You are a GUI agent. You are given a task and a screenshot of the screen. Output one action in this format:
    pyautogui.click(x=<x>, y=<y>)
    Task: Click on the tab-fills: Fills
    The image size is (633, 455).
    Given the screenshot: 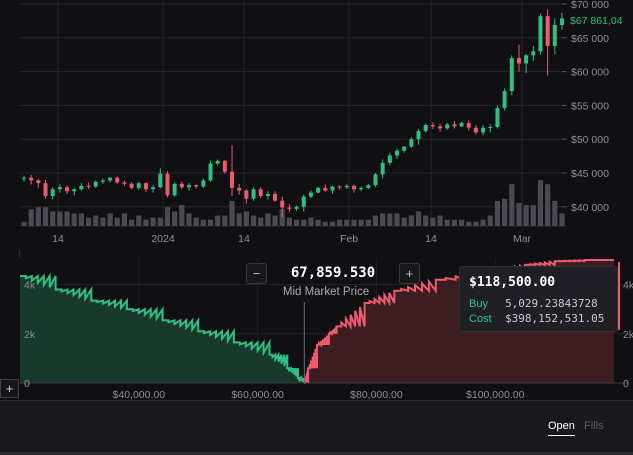 What is the action you would take?
    pyautogui.click(x=594, y=426)
    